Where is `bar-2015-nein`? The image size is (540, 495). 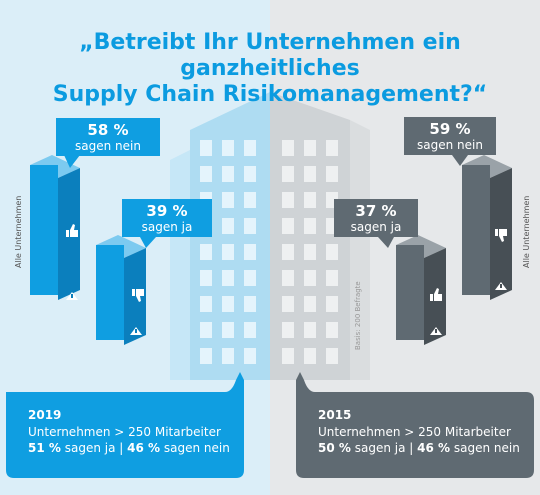
bar-2015-nein is located at coordinates (487, 227).